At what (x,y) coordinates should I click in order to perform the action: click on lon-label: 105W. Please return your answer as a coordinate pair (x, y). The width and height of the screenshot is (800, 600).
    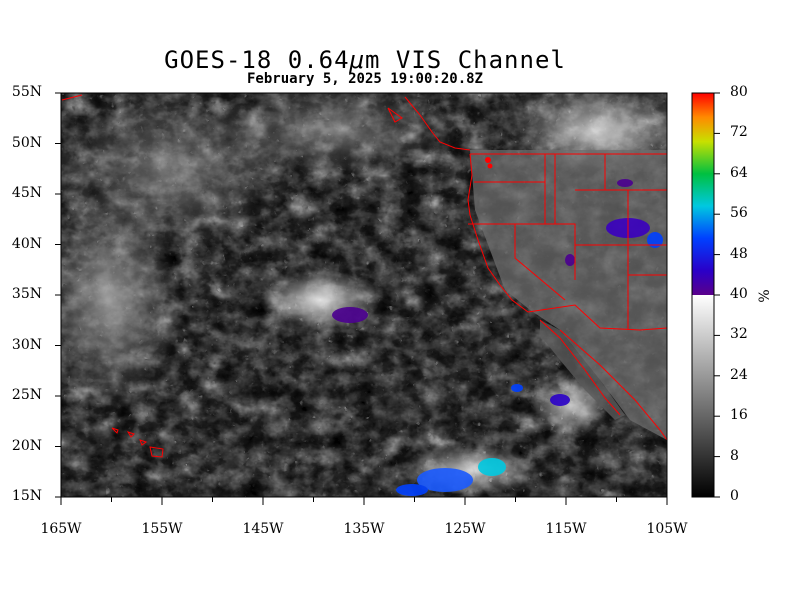
    Looking at the image, I should click on (667, 529).